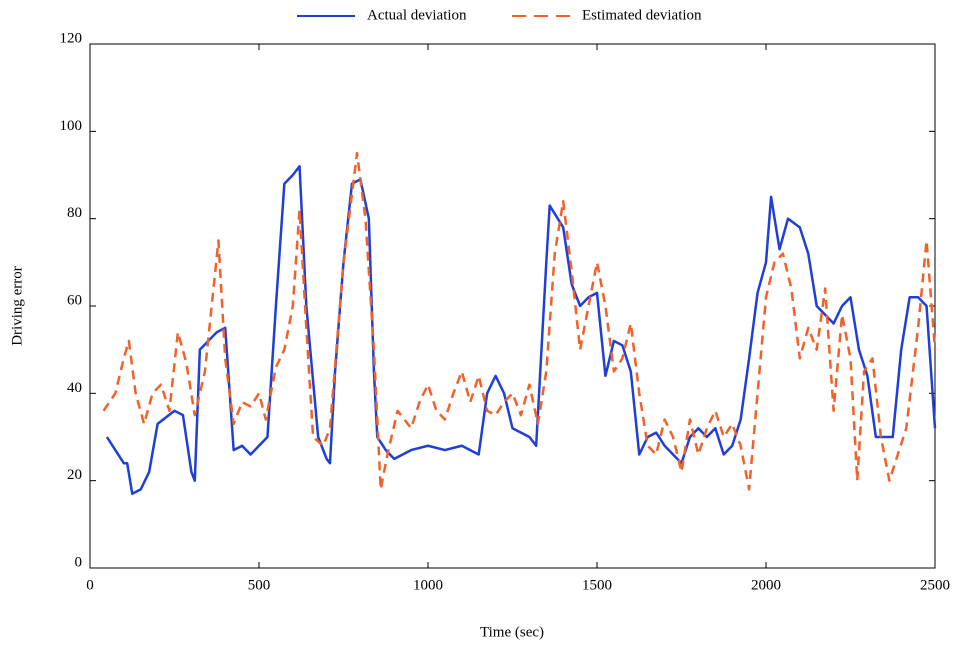  What do you see at coordinates (74, 213) in the screenshot?
I see `y-tick-label: 80` at bounding box center [74, 213].